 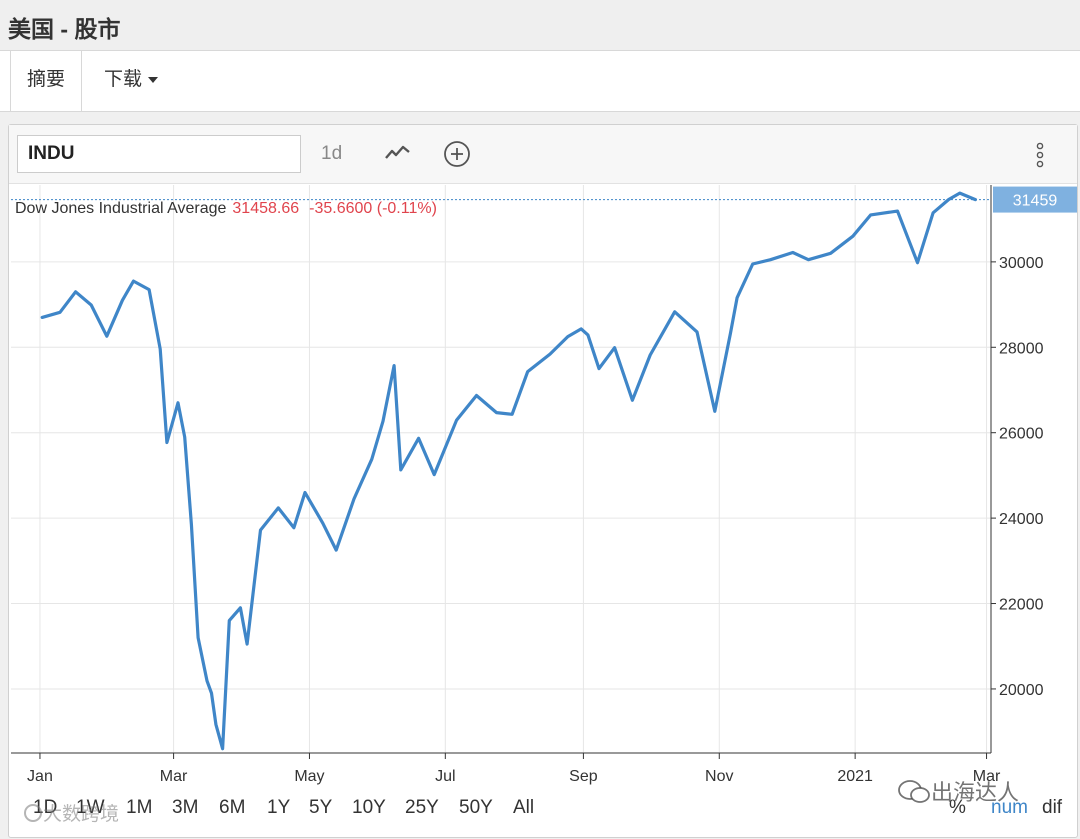 I want to click on last-price-tag, so click(x=1035, y=199).